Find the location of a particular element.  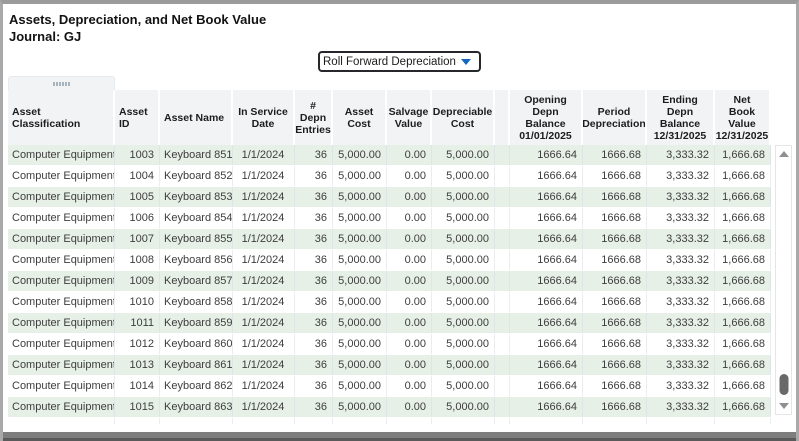

scrollbar-down-icon is located at coordinates (783, 406).